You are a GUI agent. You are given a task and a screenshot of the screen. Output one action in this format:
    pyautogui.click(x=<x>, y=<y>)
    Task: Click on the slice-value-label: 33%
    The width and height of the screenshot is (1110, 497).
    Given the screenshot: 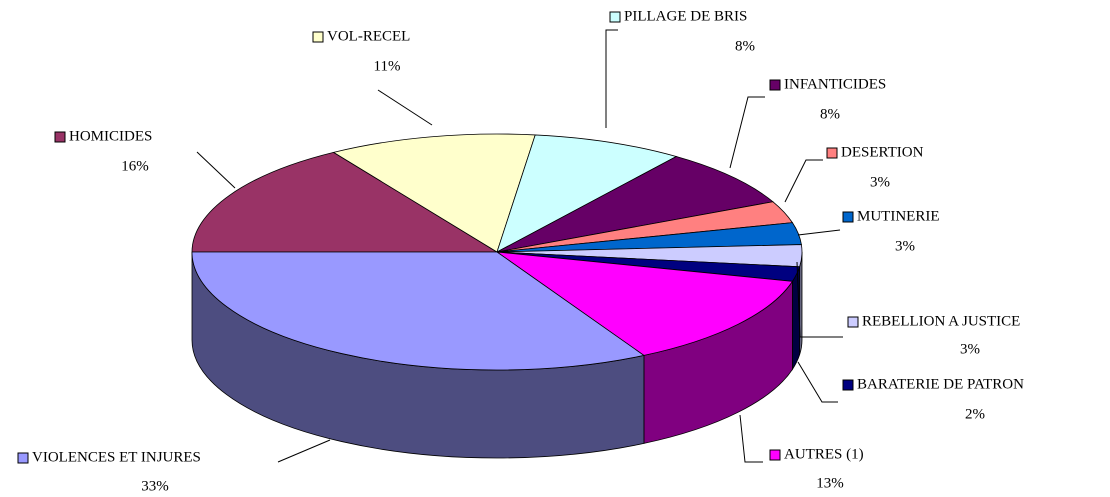 What is the action you would take?
    pyautogui.click(x=155, y=486)
    